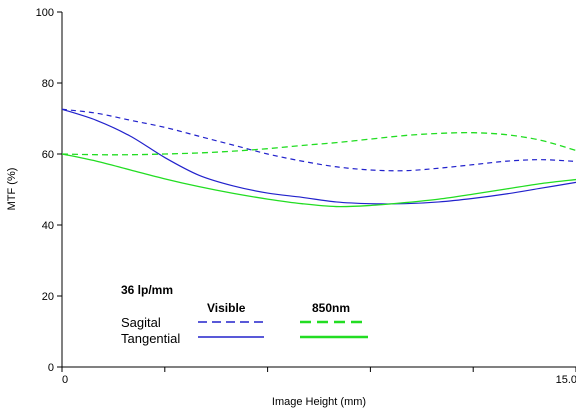 Image resolution: width=576 pixels, height=412 pixels. What do you see at coordinates (45, 13) in the screenshot?
I see `y-tick-label: 100` at bounding box center [45, 13].